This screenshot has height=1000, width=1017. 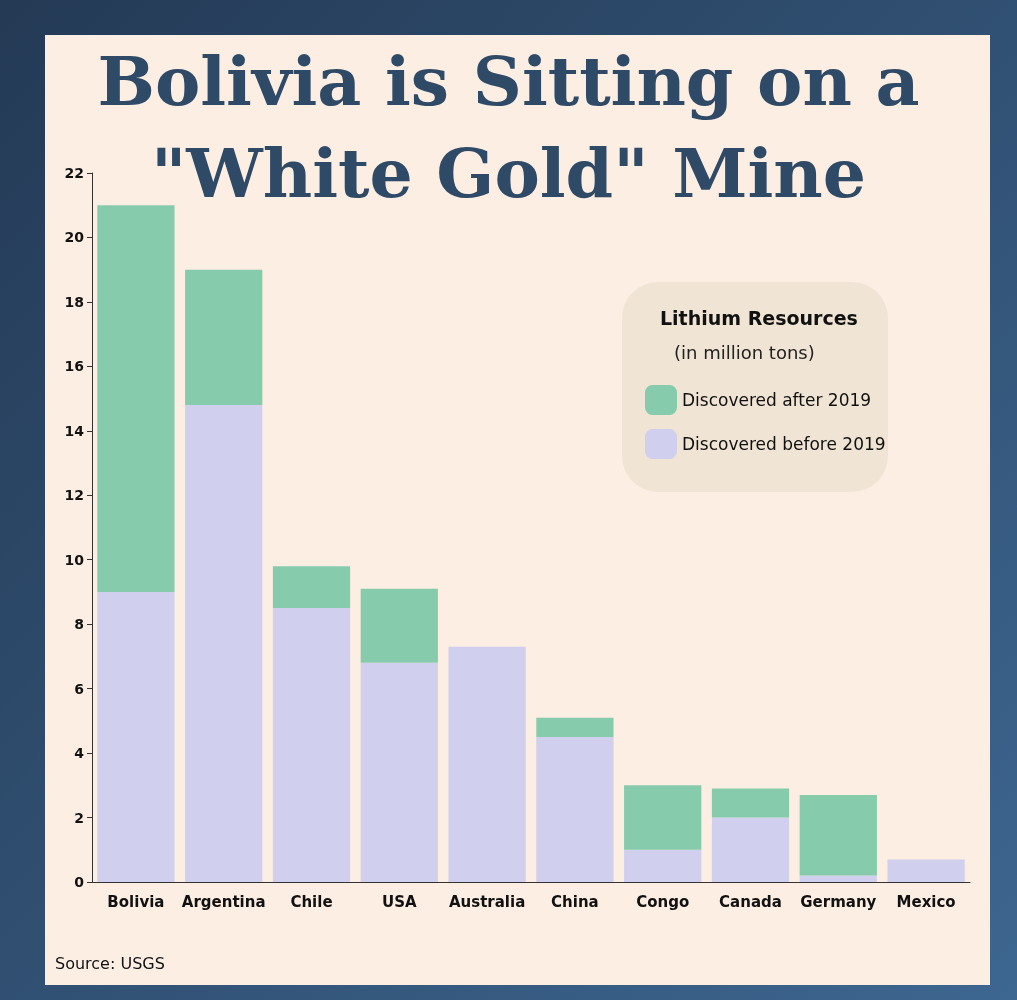 What do you see at coordinates (508, 127) in the screenshot?
I see `chart-title: Bolivia is Sitting on a "White Gold" Mine` at bounding box center [508, 127].